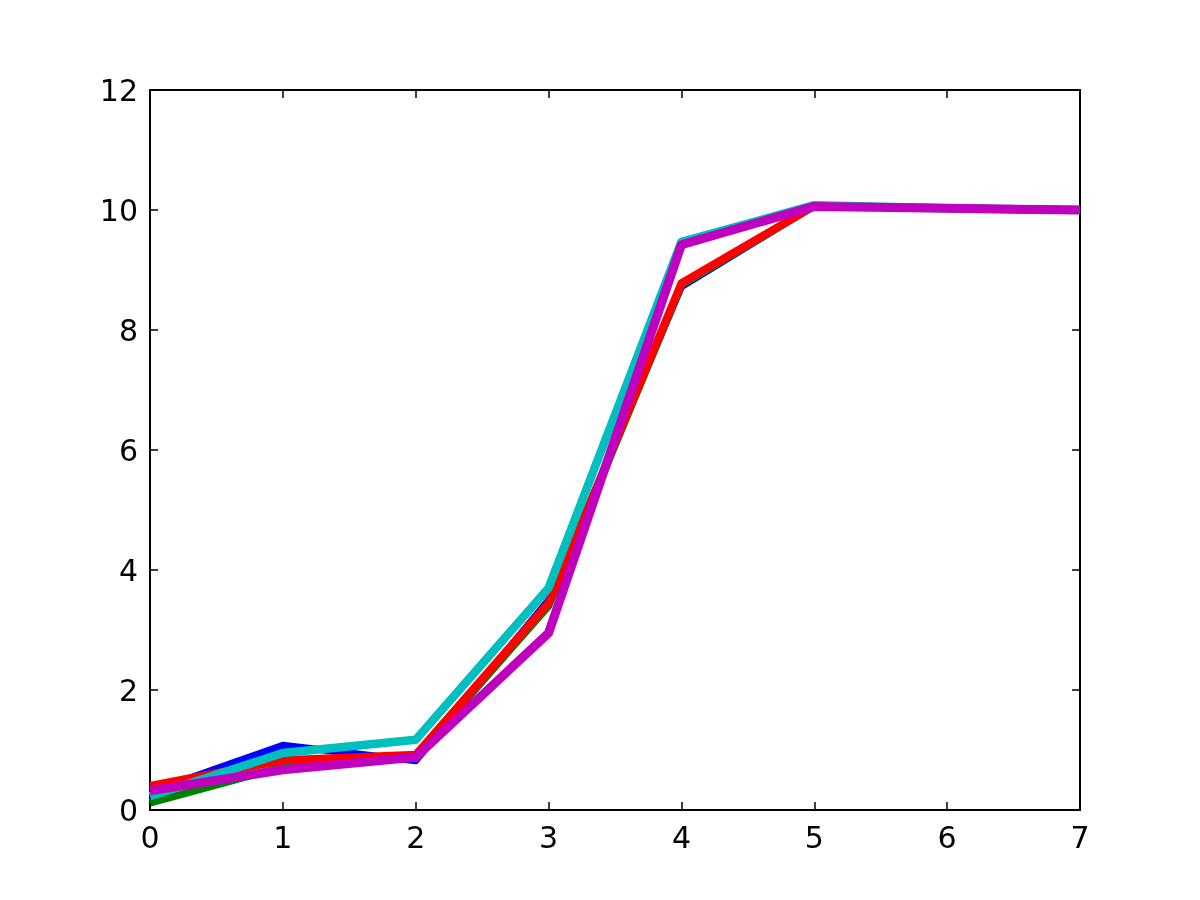  I want to click on x-tick-label: 4, so click(681, 837).